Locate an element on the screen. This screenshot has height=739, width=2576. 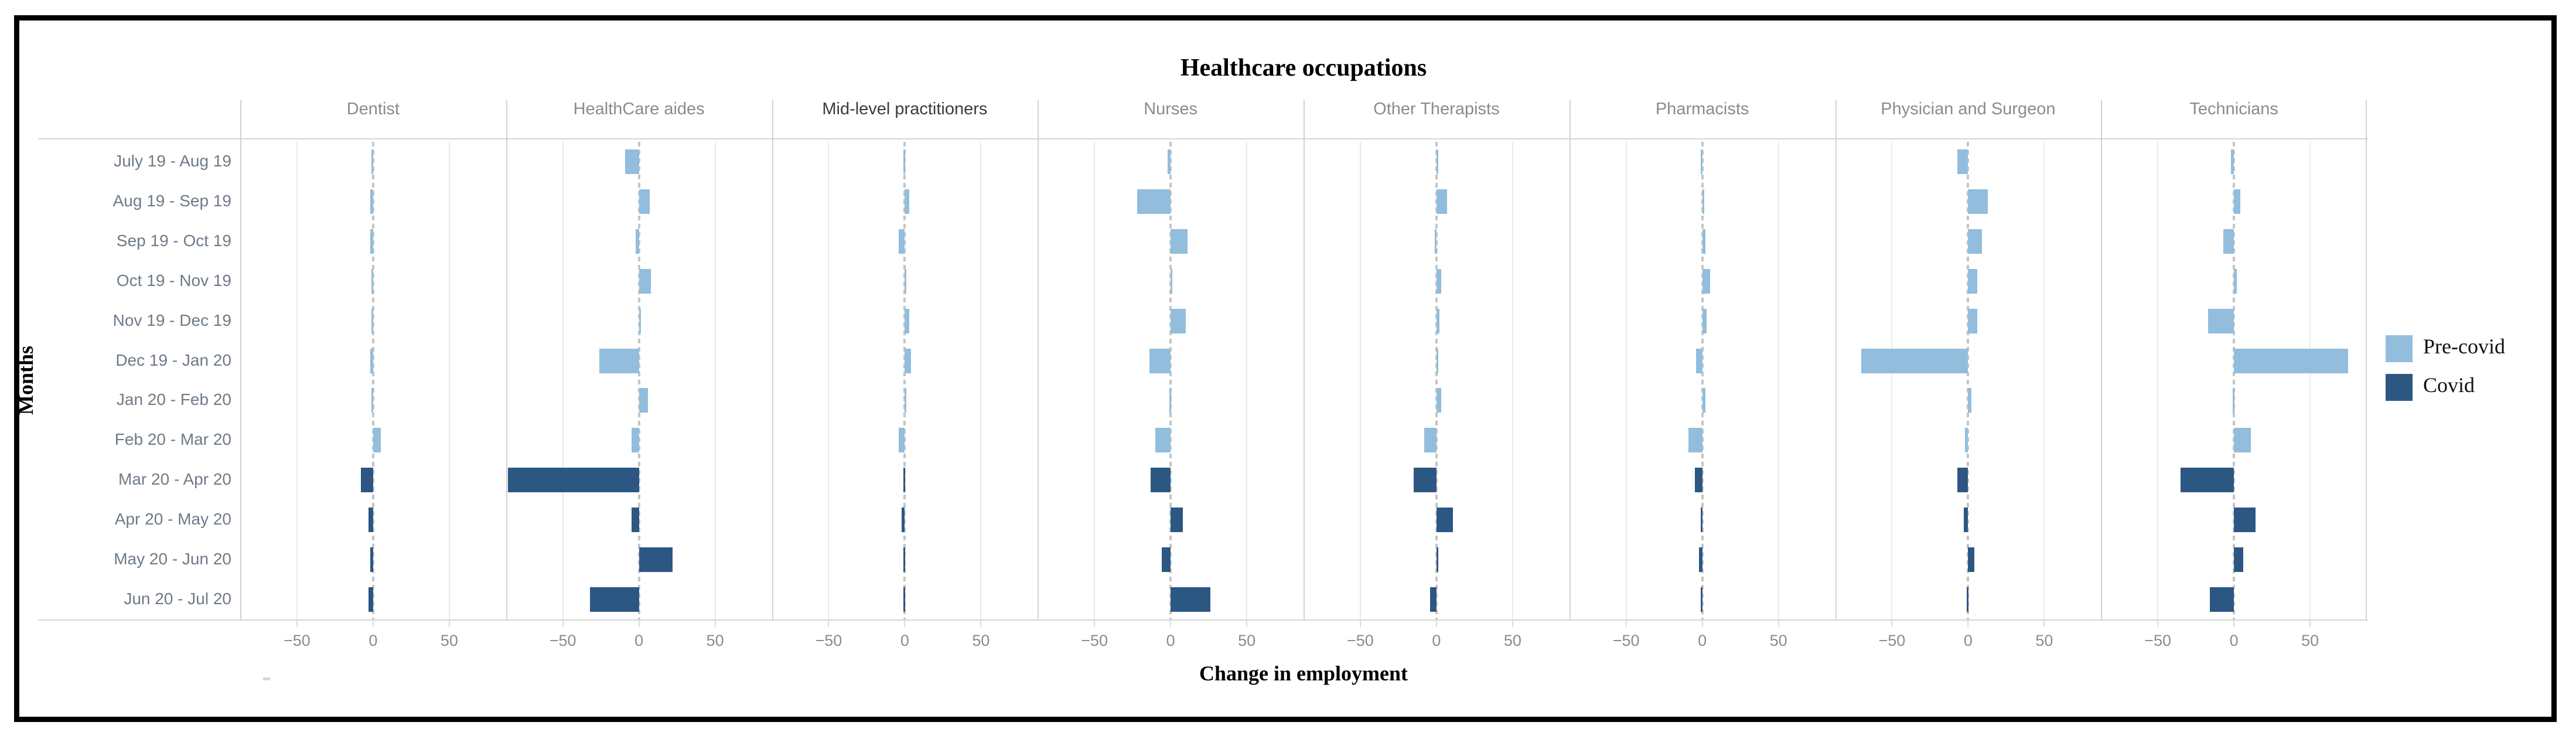
zero-reference-line is located at coordinates (638, 381).